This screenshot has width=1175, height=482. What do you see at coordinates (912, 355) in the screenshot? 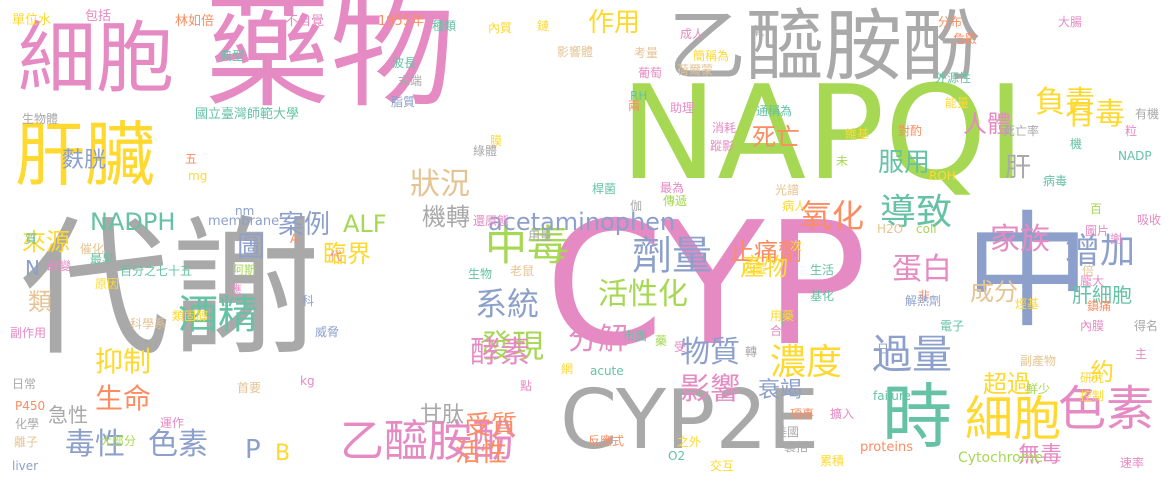
I see `cloud-word: 過量` at bounding box center [912, 355].